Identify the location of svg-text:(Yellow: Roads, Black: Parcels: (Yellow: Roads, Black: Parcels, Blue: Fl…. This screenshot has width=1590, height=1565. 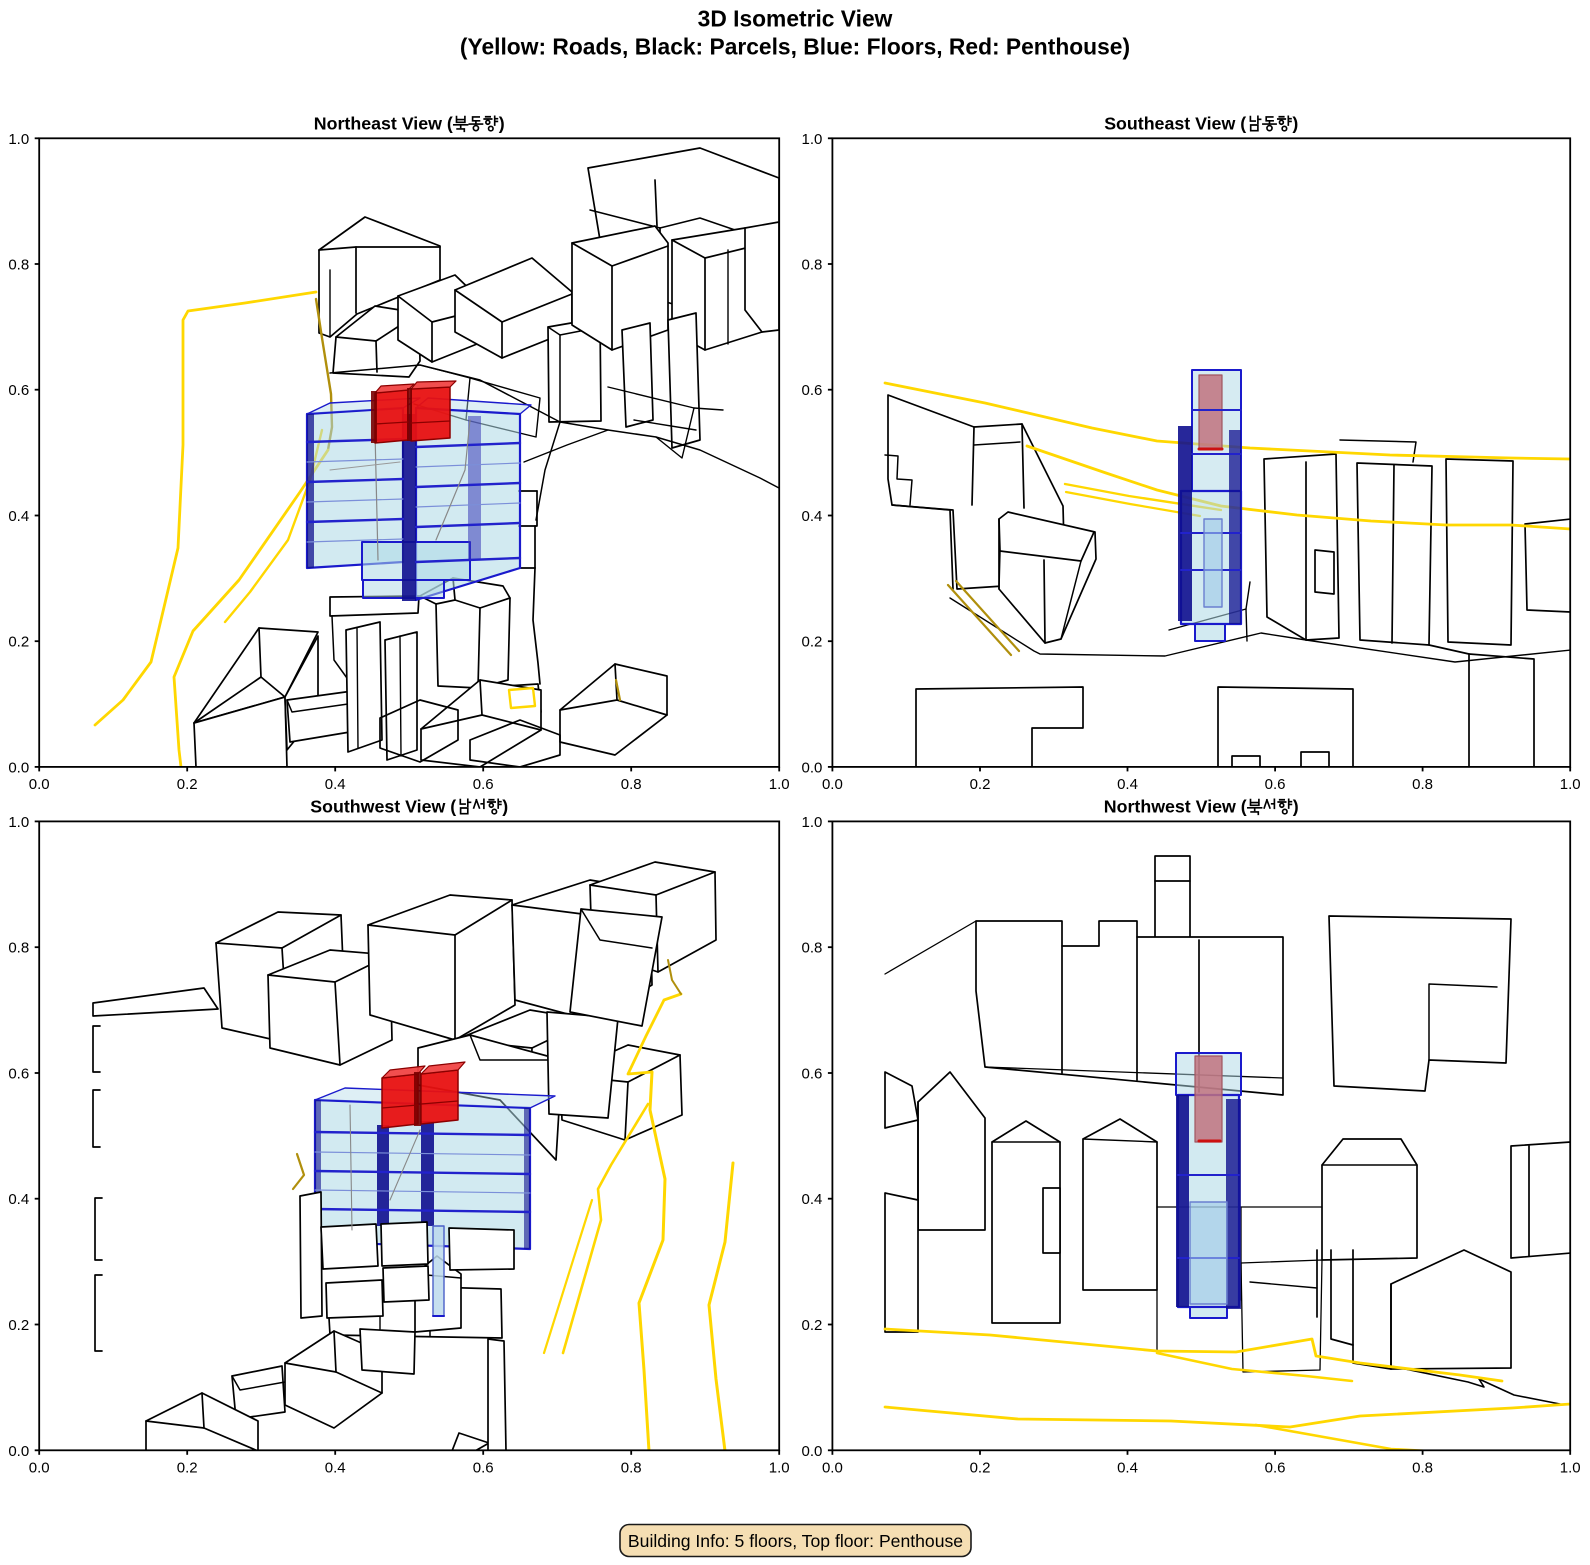
(795, 47).